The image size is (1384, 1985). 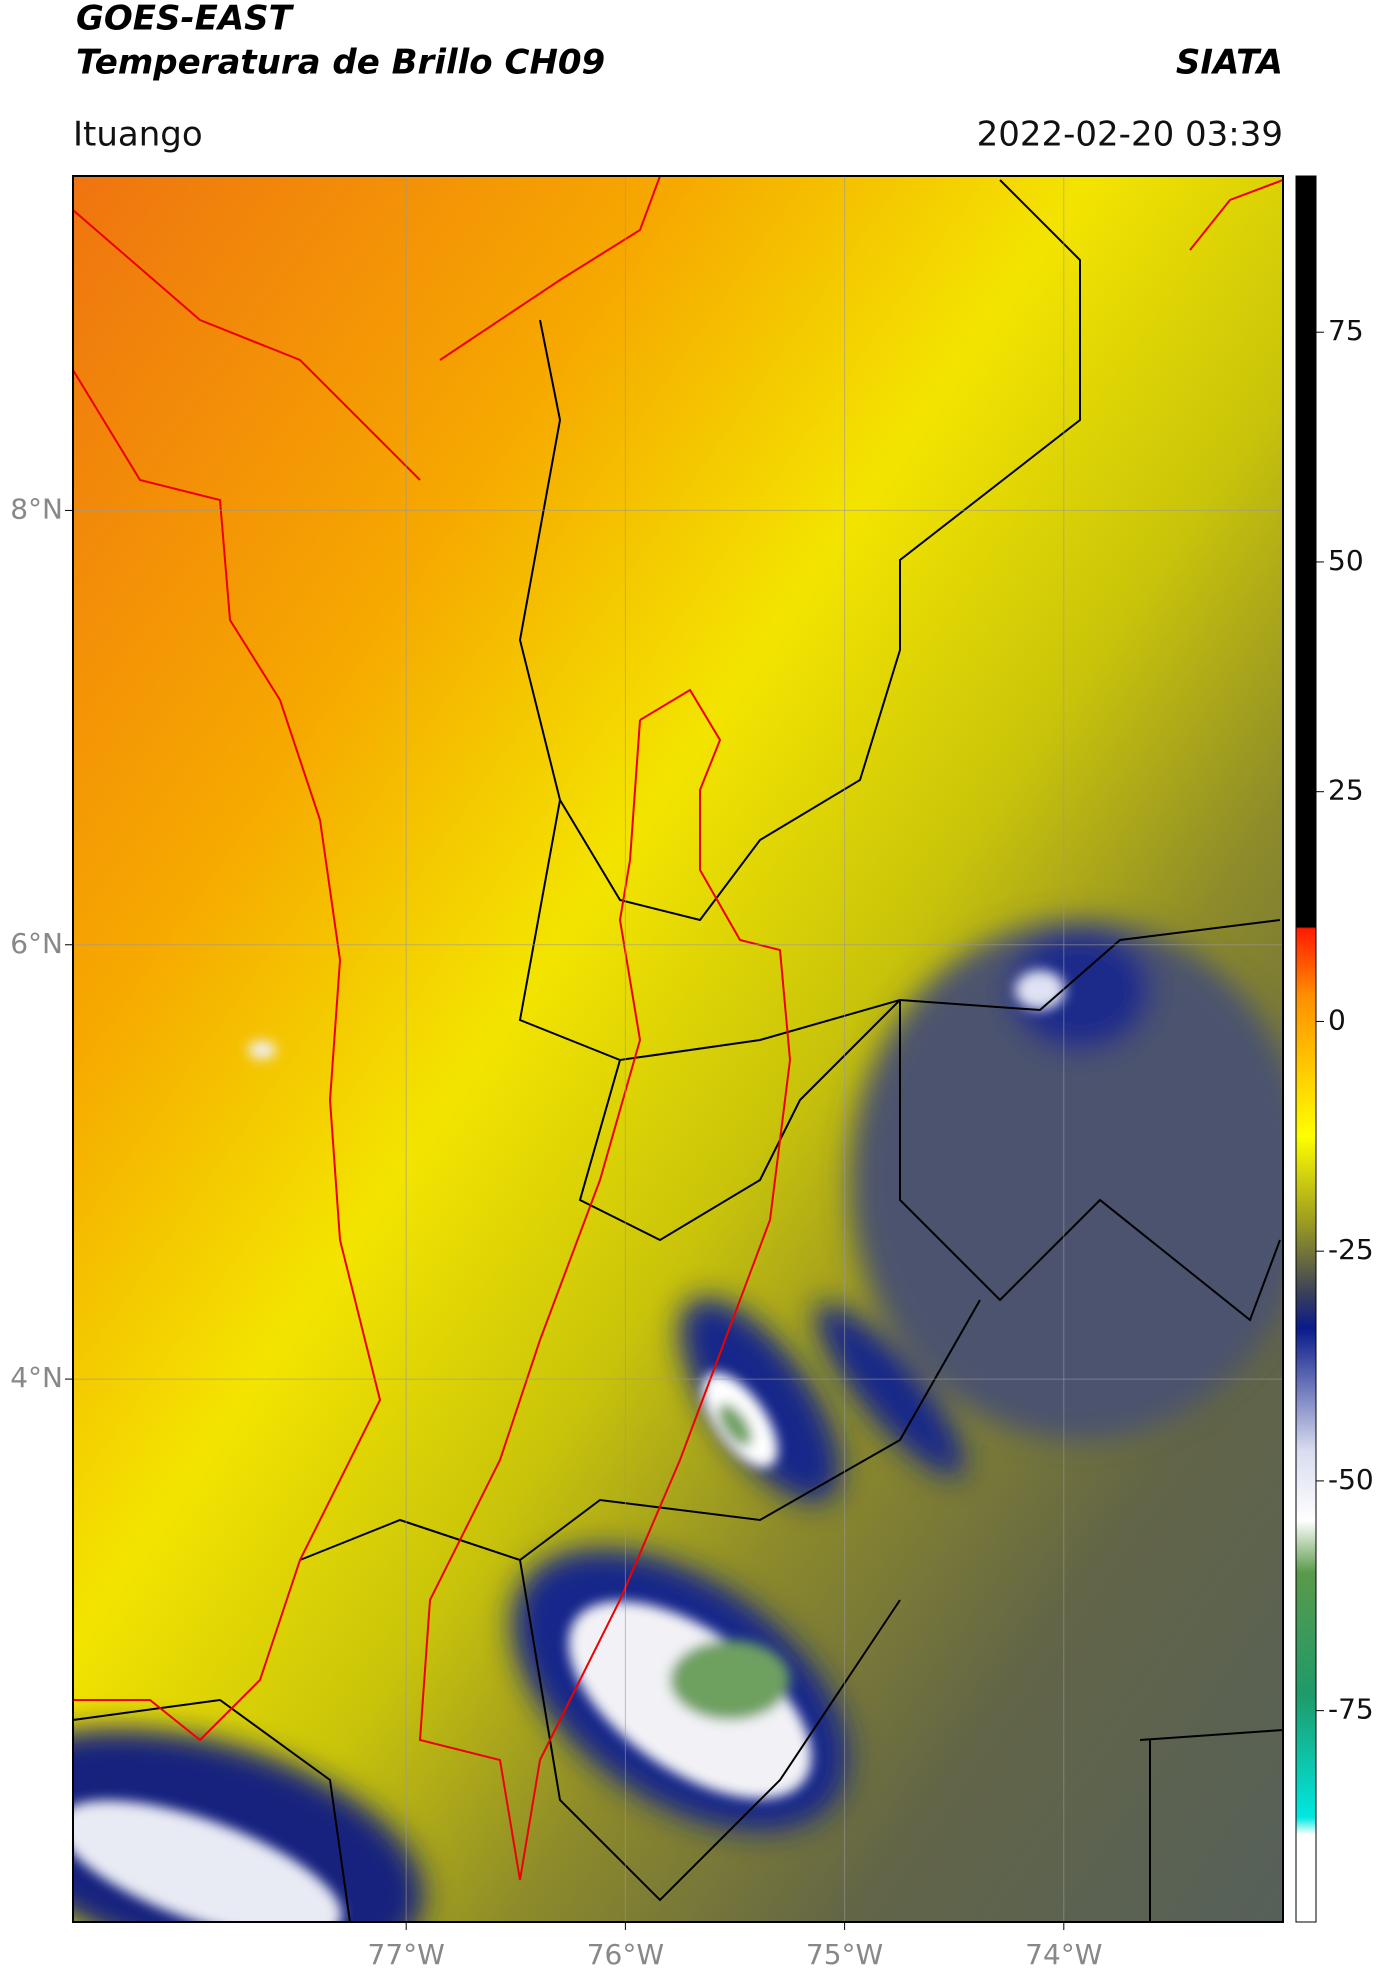 I want to click on colorbar-tick-label: 50, so click(x=1346, y=560).